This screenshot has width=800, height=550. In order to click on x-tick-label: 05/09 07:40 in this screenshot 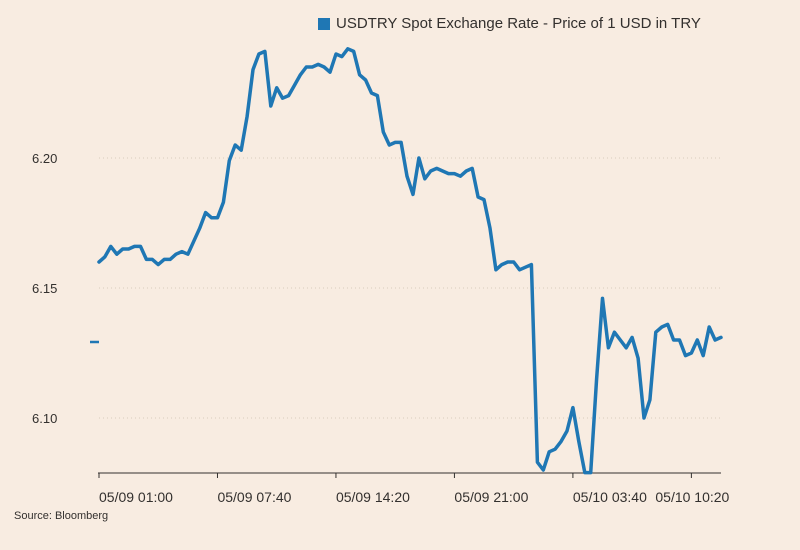, I will do `click(254, 497)`.